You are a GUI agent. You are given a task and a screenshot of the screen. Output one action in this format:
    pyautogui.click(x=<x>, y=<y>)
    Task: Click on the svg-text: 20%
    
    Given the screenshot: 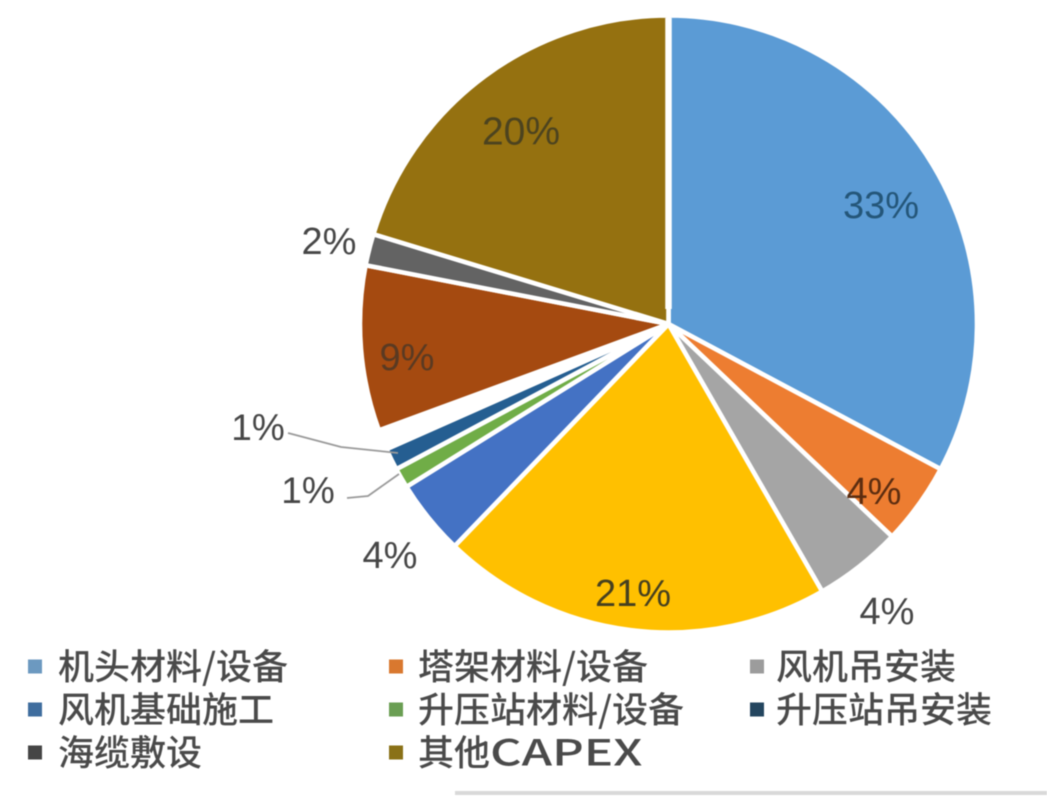 What is the action you would take?
    pyautogui.click(x=521, y=131)
    